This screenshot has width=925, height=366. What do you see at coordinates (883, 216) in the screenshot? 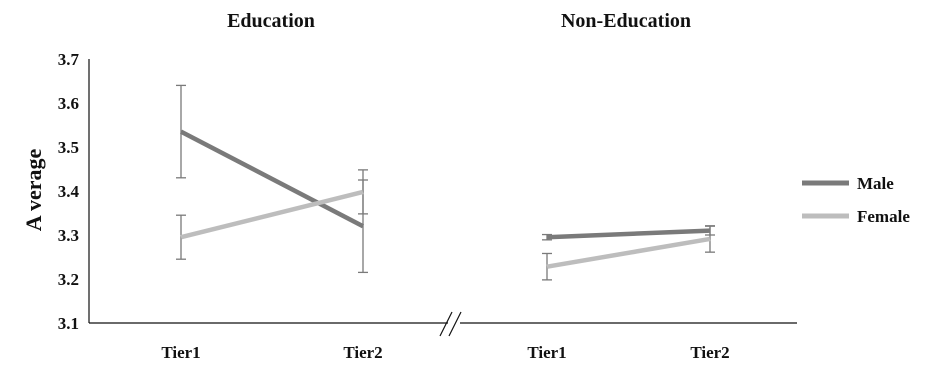
I see `legend-label-female: Female` at bounding box center [883, 216].